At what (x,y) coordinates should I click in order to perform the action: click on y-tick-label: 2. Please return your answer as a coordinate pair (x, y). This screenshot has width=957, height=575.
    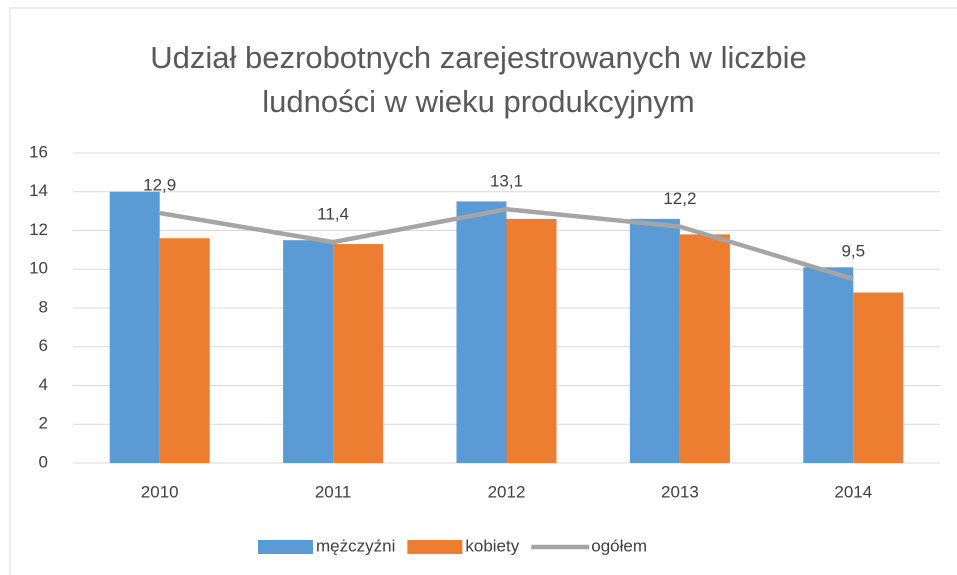
    Looking at the image, I should click on (43, 423).